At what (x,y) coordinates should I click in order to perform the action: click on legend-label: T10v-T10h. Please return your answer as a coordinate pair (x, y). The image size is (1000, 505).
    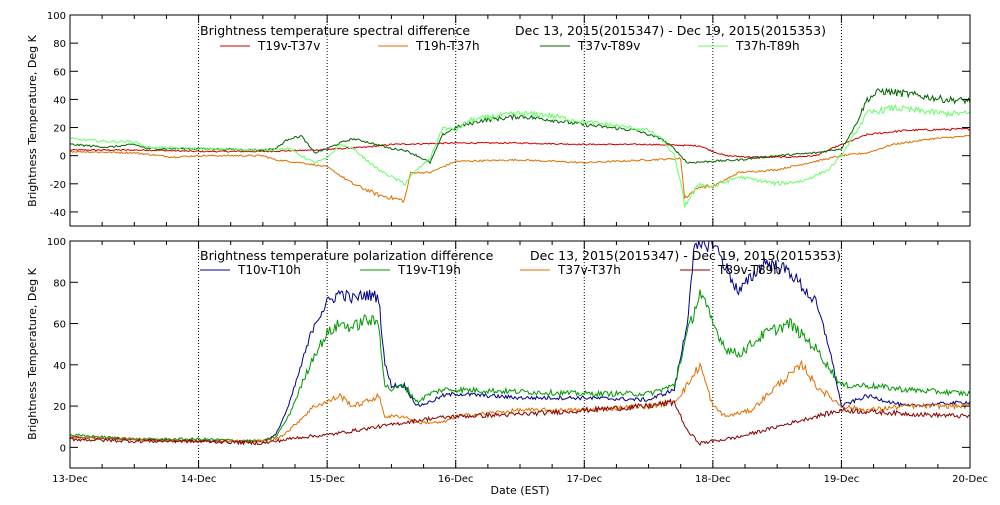
    Looking at the image, I should click on (269, 270).